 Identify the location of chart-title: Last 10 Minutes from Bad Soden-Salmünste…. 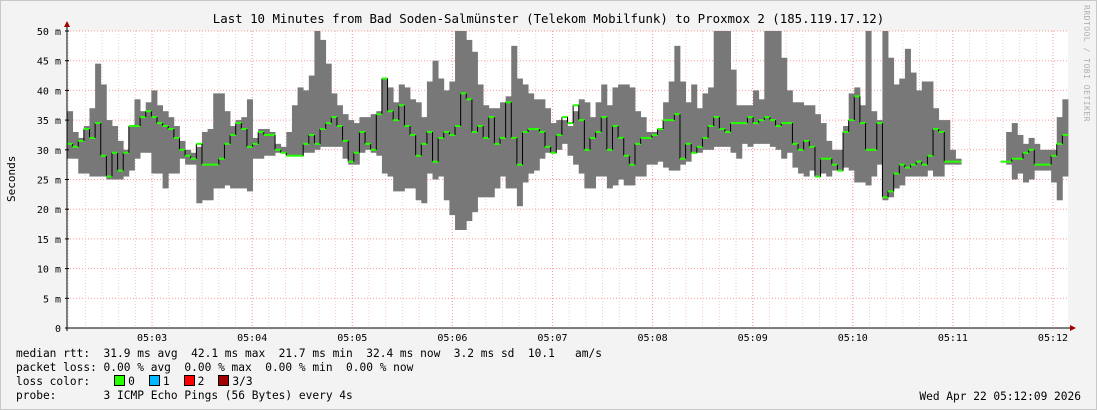
(548, 18).